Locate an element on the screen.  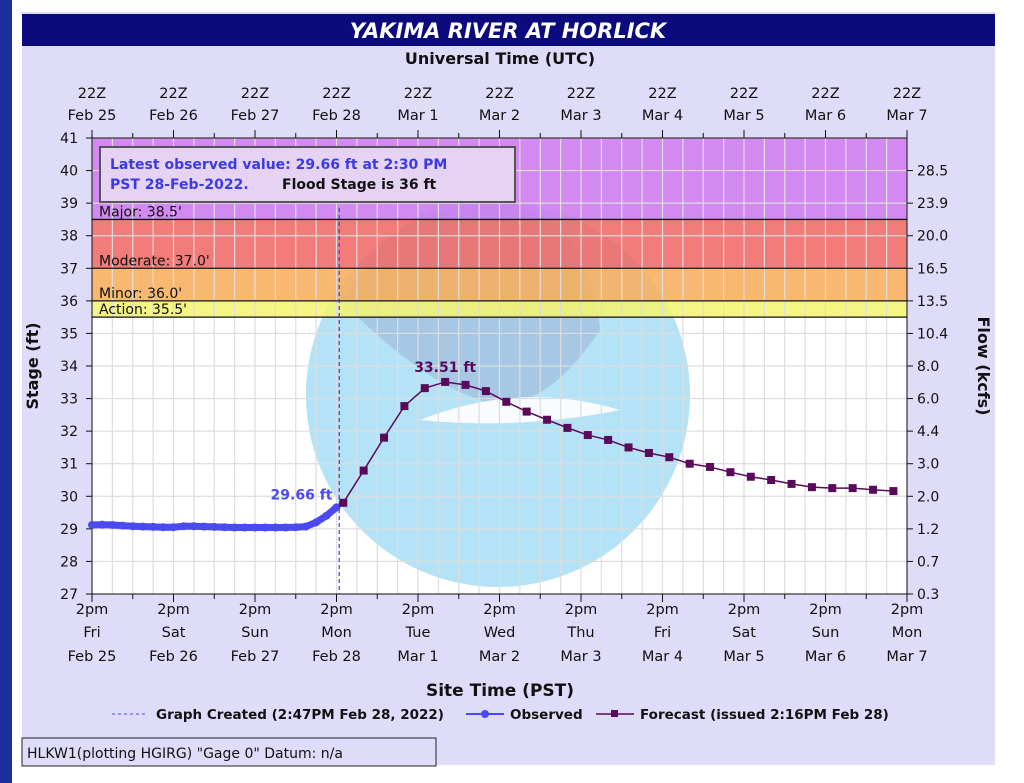
legend-graph-created: Graph Created (2:47PM Feb 28, 2022) is located at coordinates (300, 715).